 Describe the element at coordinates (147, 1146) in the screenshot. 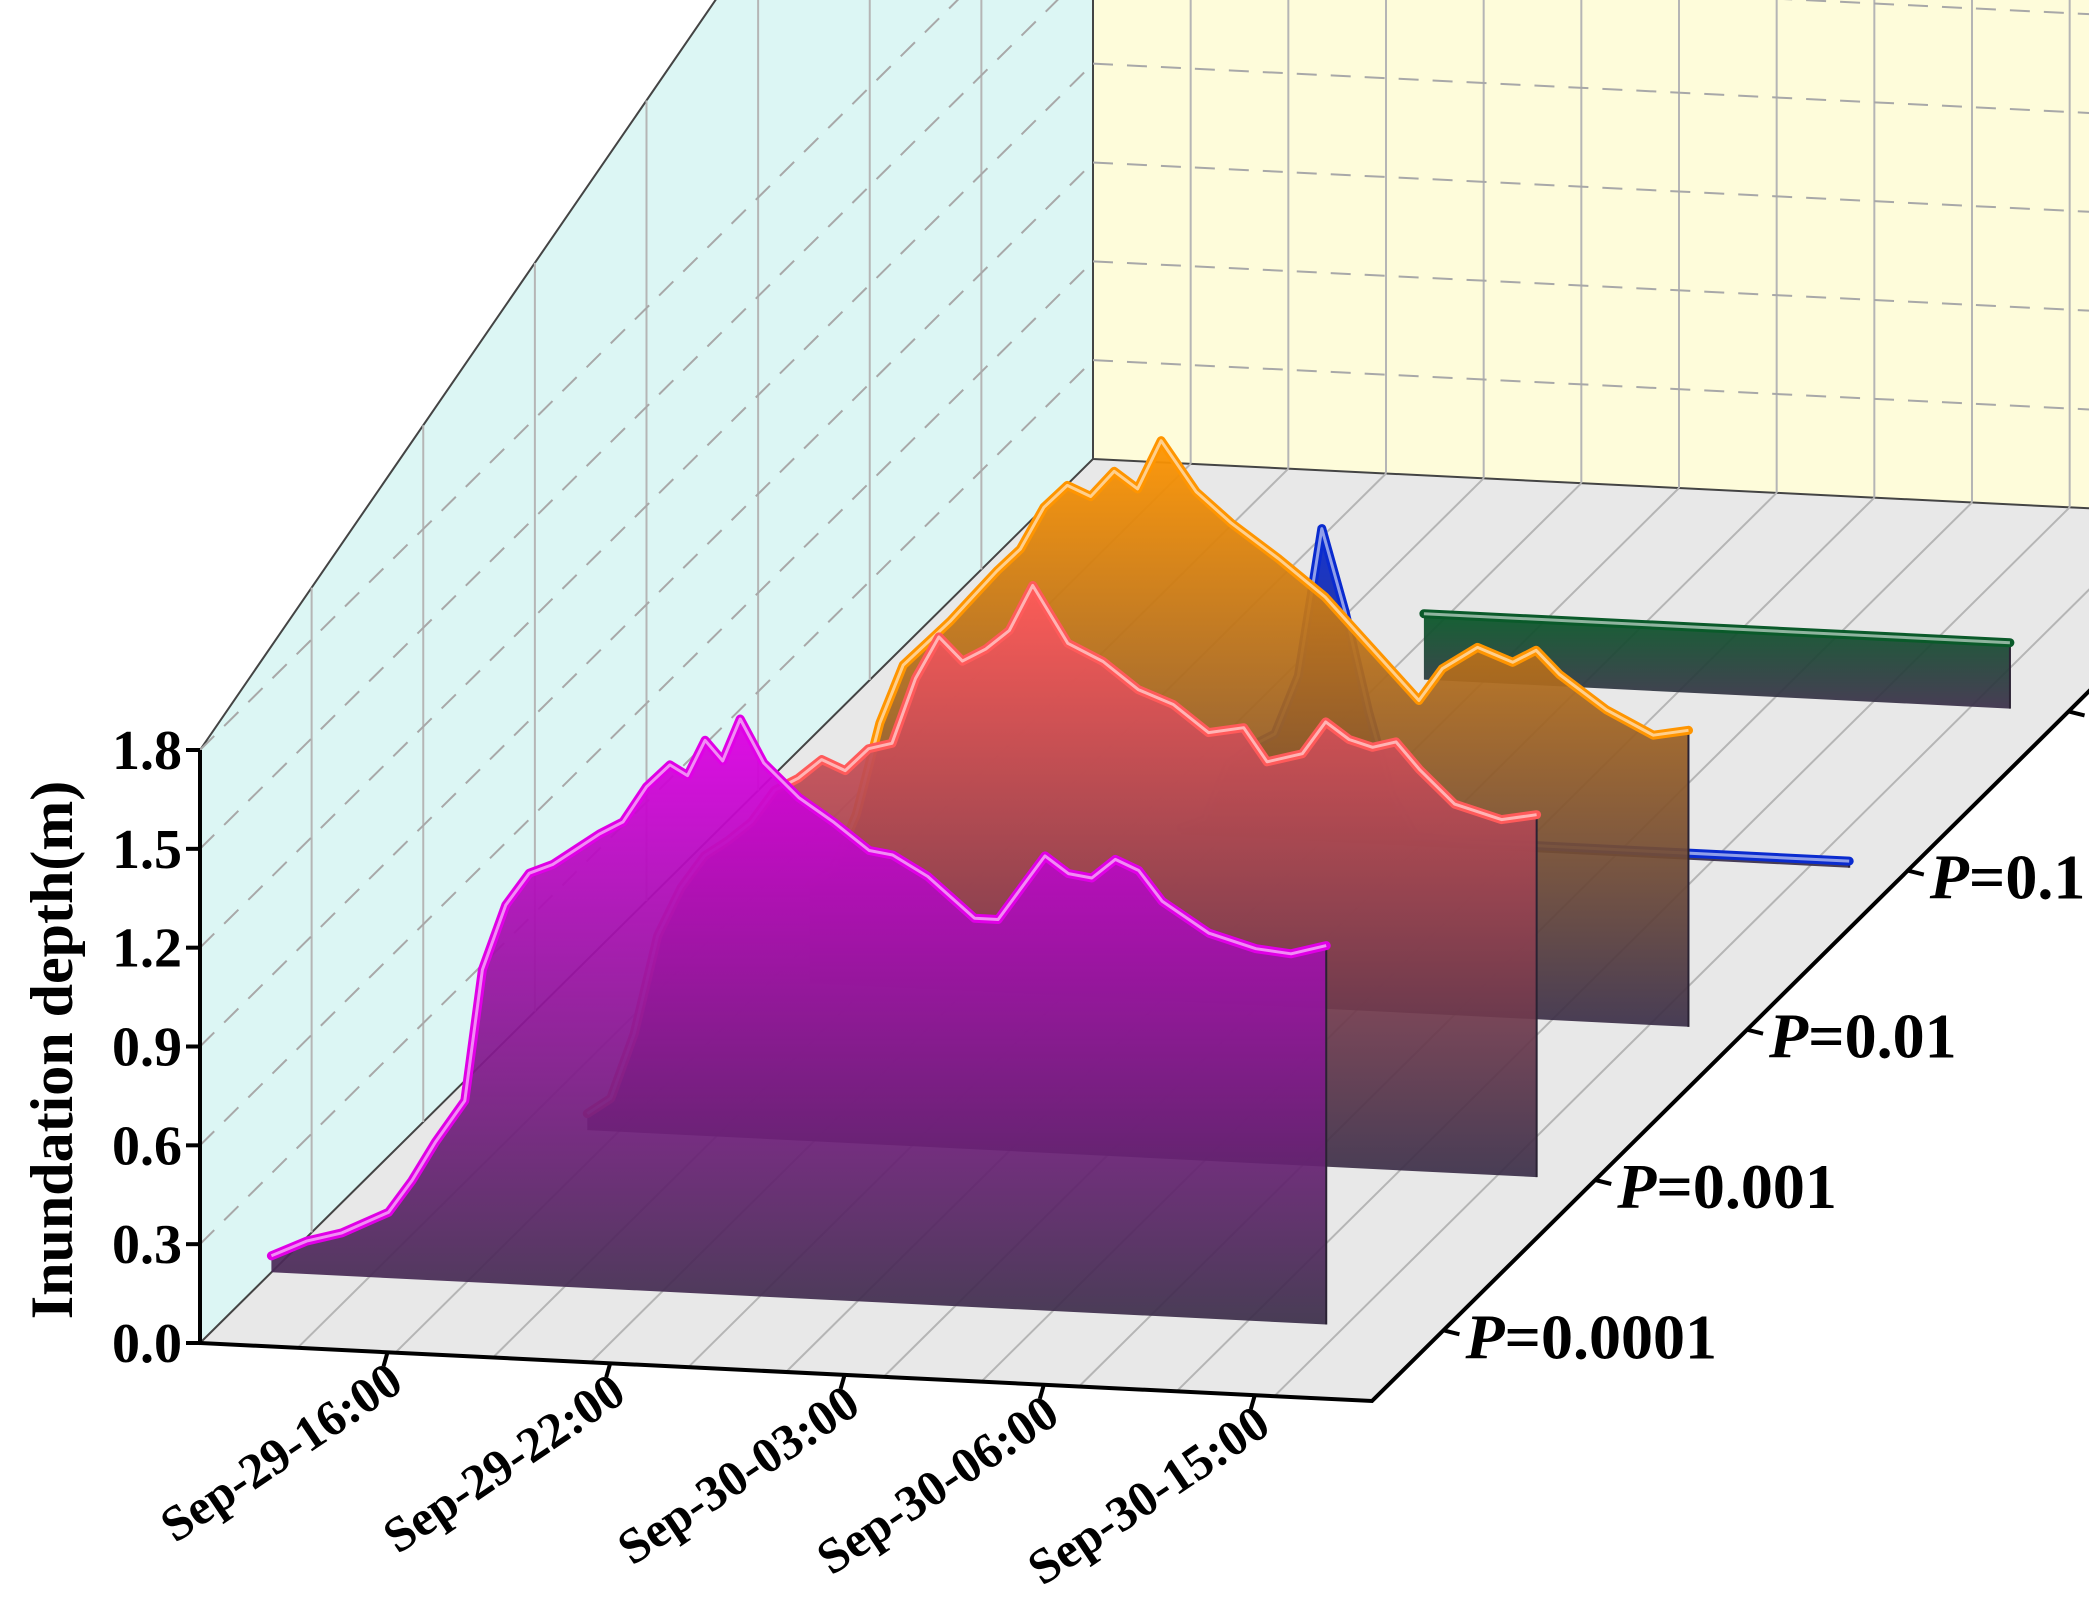

I see `y-tick-label: 0.6` at that location.